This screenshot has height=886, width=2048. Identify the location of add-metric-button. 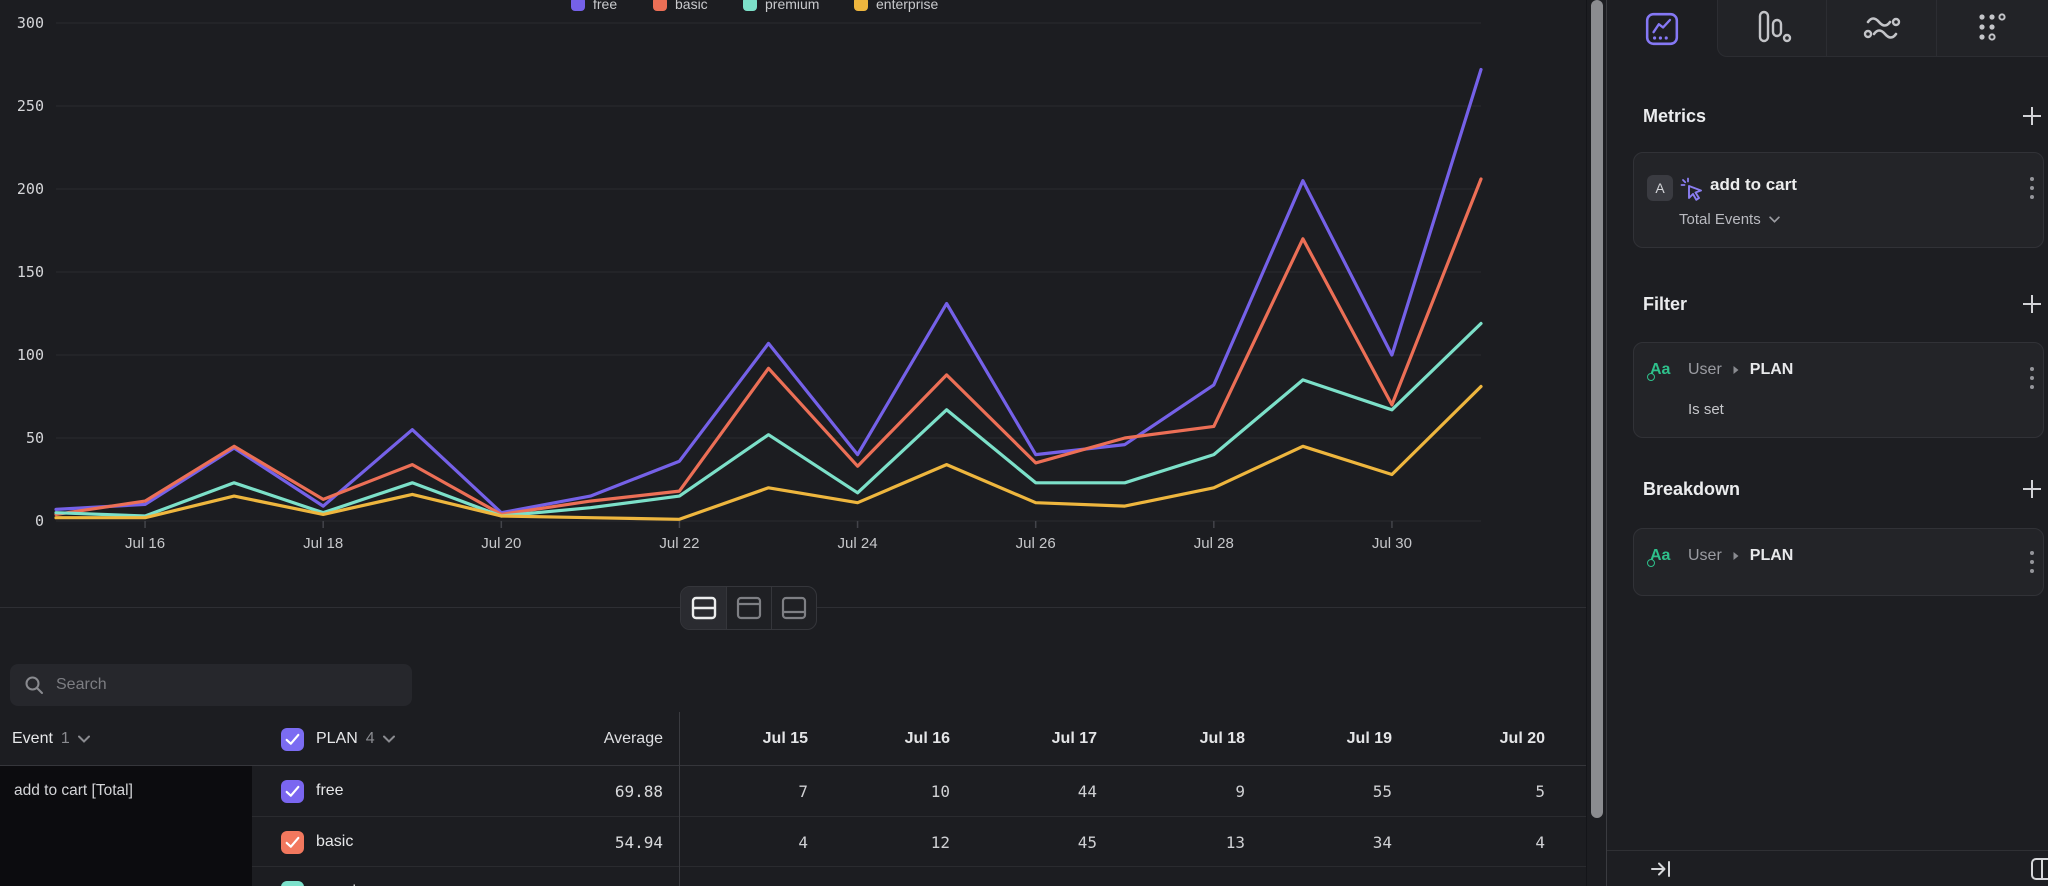
(2032, 116).